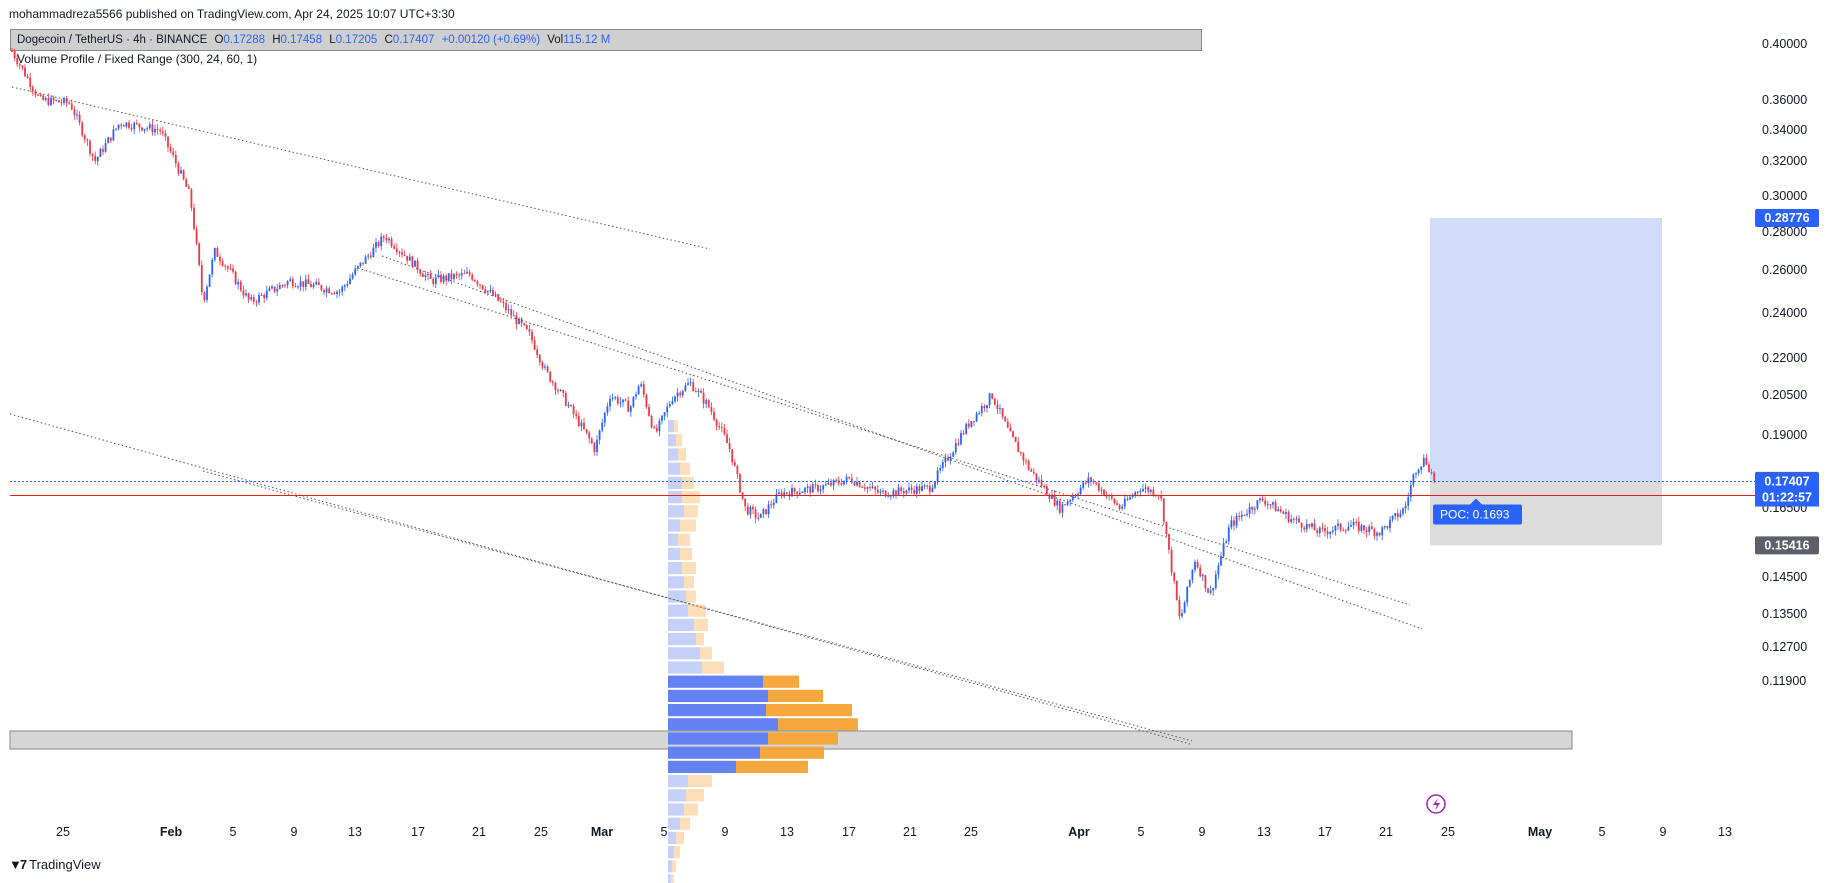 Image resolution: width=1835 pixels, height=883 pixels. What do you see at coordinates (301, 40) in the screenshot?
I see `high-value: 0.17458` at bounding box center [301, 40].